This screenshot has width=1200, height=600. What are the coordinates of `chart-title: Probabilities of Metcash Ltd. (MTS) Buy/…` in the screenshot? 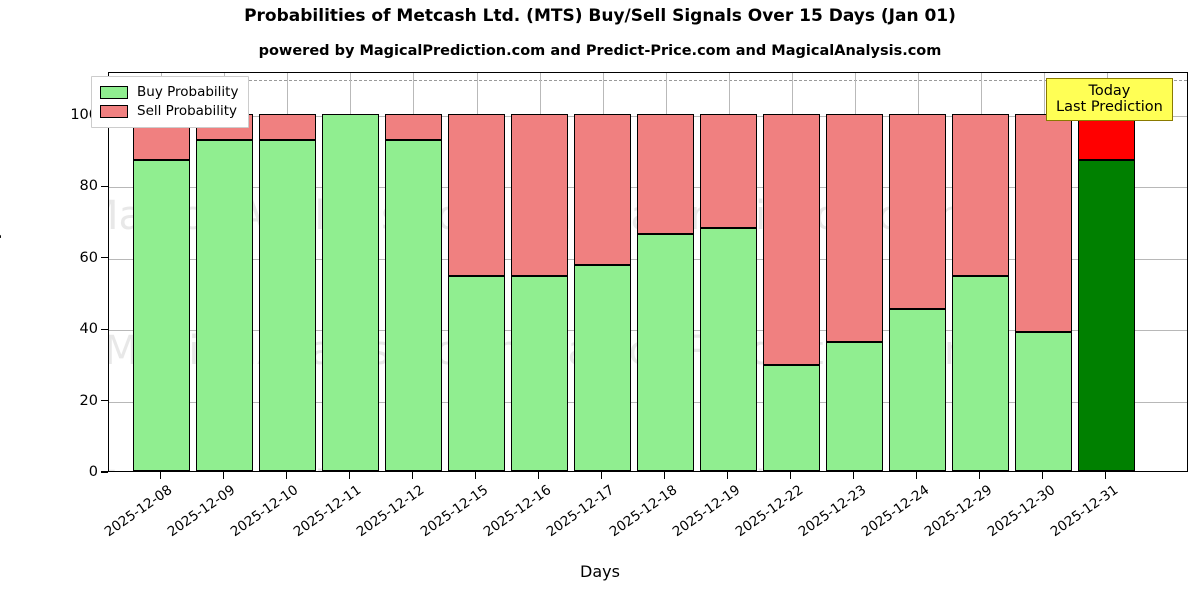 It's located at (600, 16).